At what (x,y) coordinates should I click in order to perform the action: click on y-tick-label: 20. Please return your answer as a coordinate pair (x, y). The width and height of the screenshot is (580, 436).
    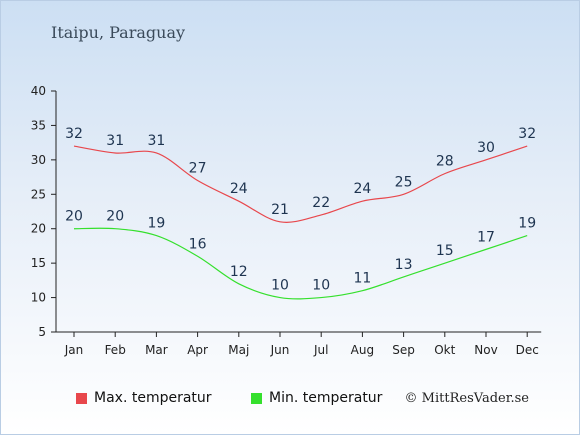
    Looking at the image, I should click on (38, 229).